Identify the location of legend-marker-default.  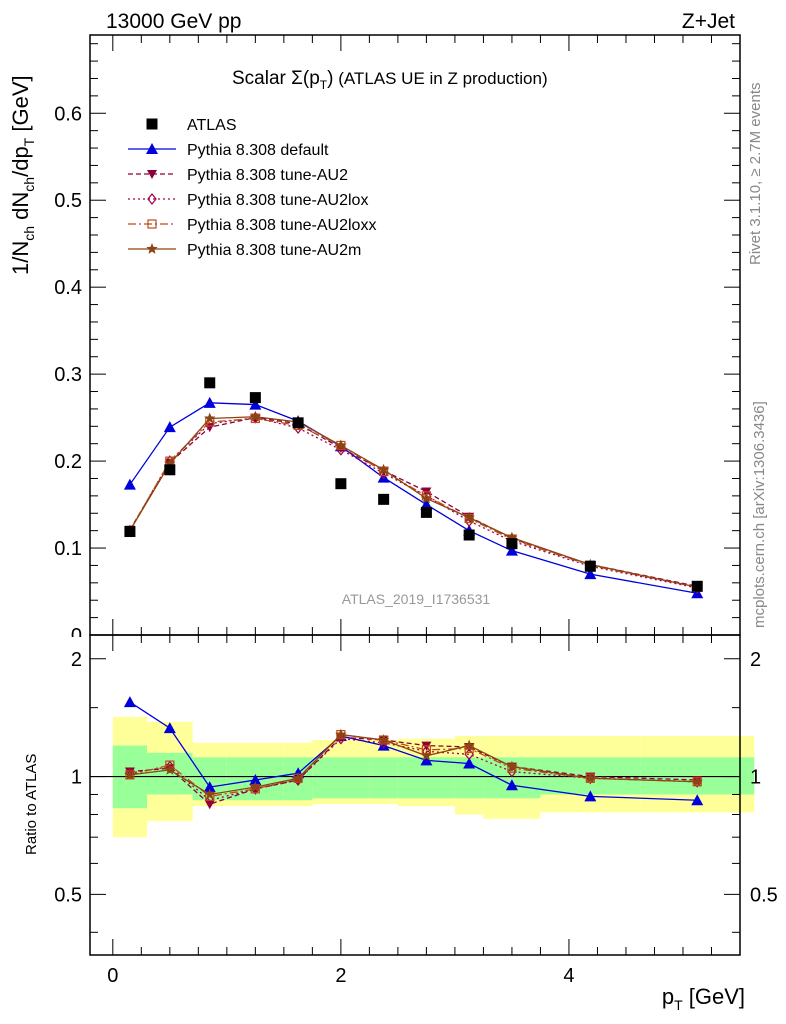
(152, 148).